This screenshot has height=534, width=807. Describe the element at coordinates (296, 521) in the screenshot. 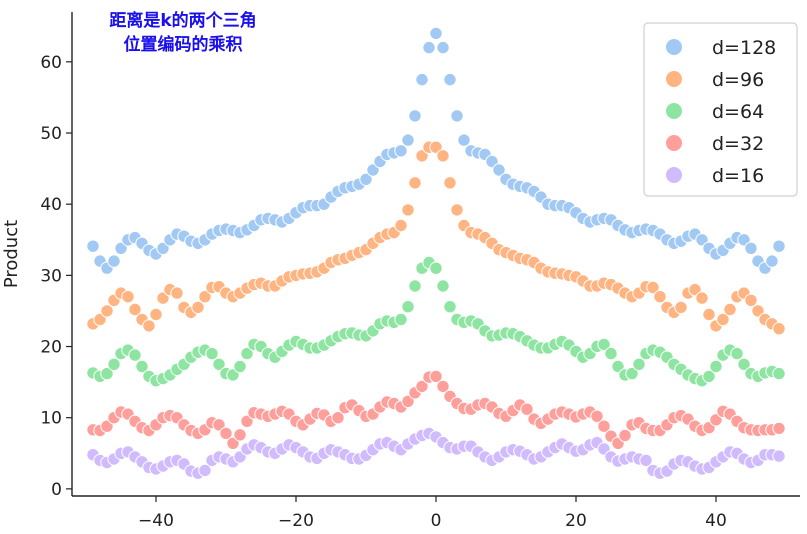

I see `x-tick-label: −20` at that location.